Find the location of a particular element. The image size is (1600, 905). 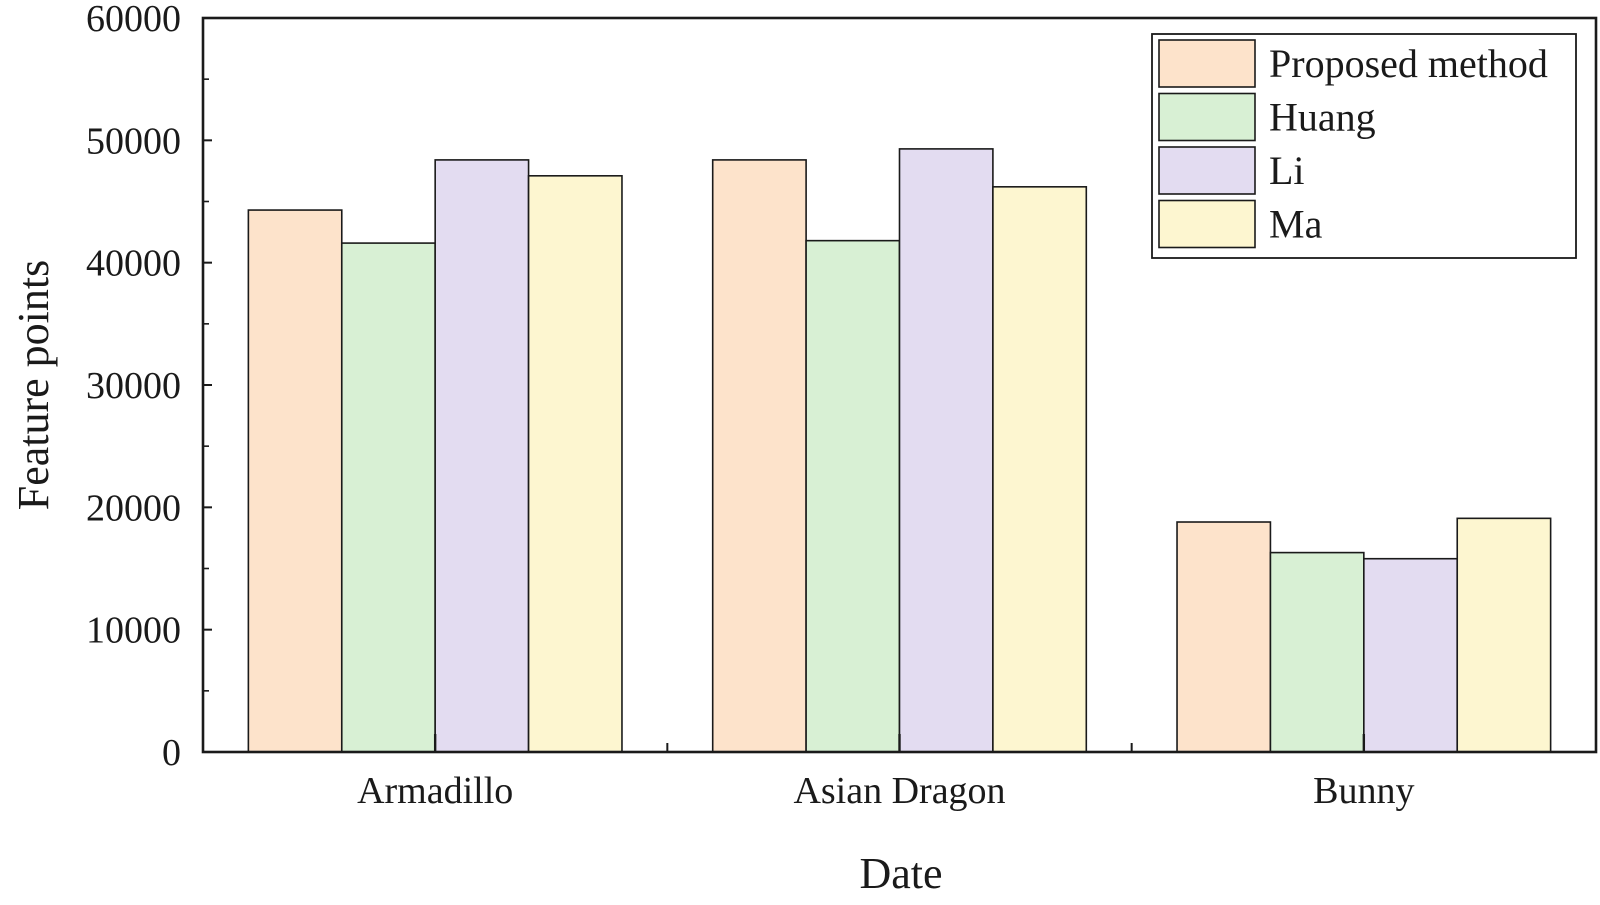

legend-swatch-huang is located at coordinates (1207, 117).